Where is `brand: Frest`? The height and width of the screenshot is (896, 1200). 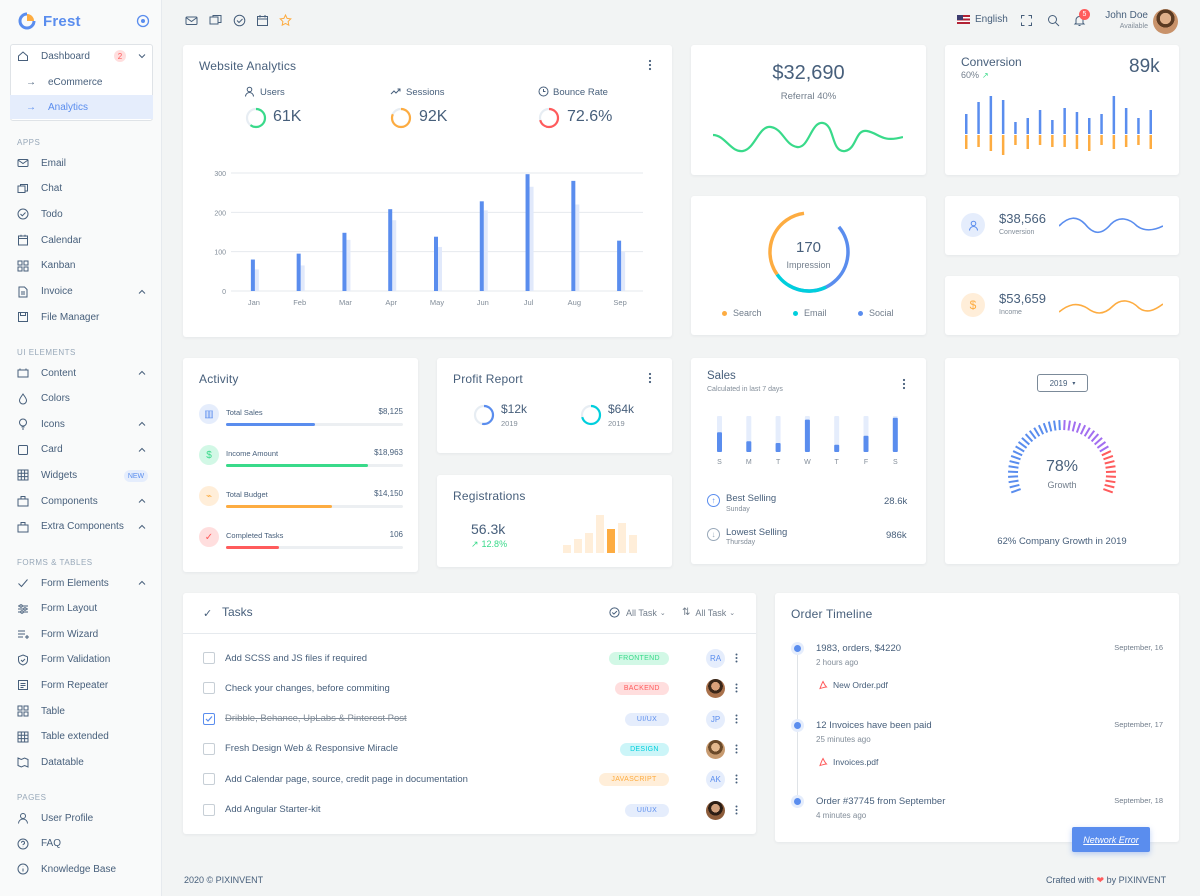
brand: Frest is located at coordinates (49, 21).